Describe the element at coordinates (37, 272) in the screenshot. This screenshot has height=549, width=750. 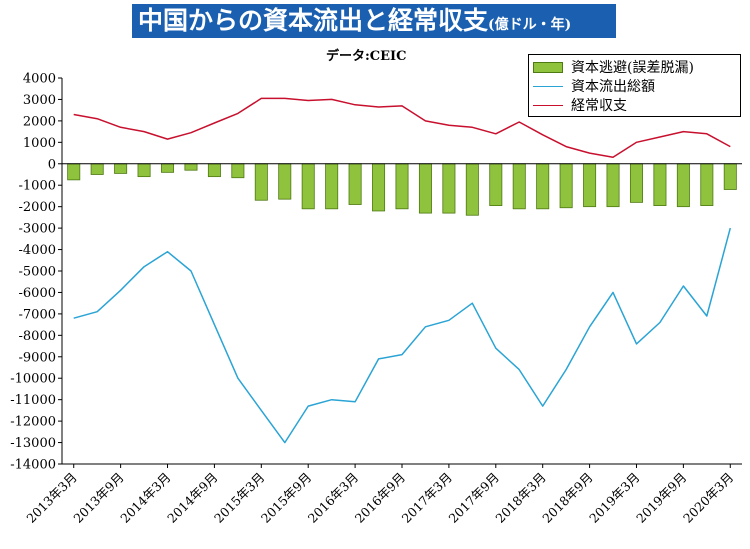
I see `y-tick-label: -5000` at that location.